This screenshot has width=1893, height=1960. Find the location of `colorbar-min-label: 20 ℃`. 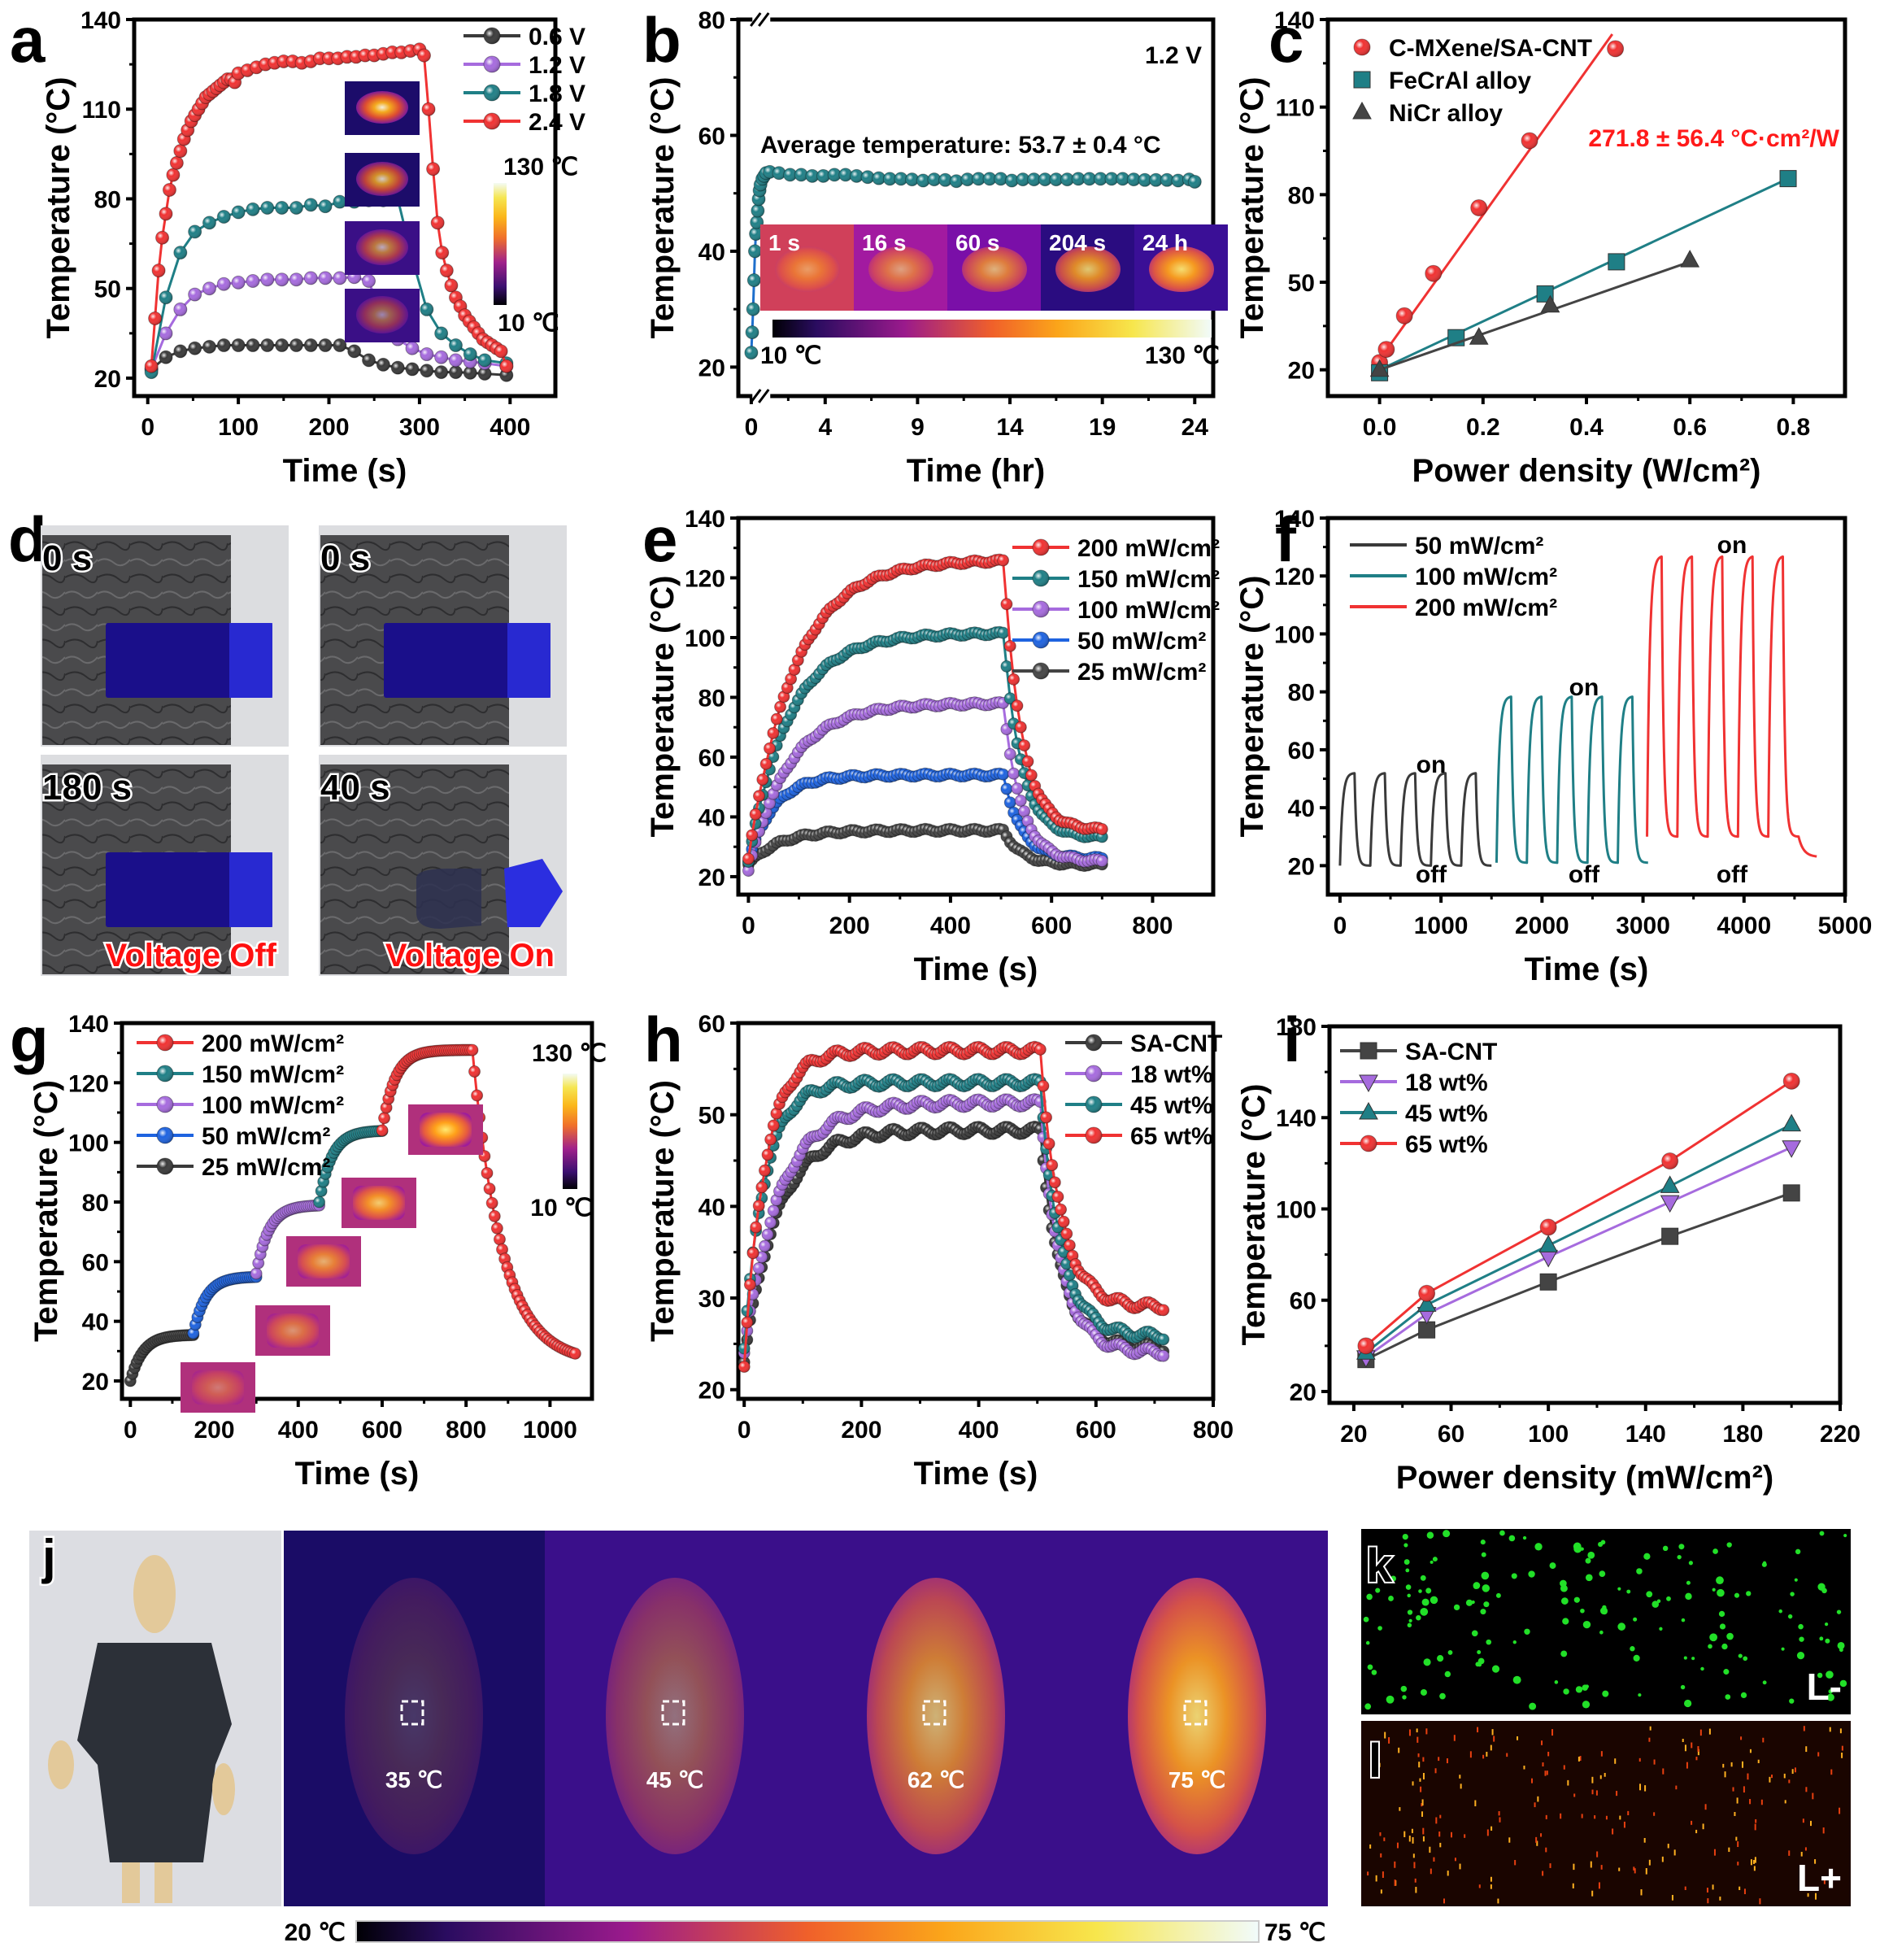

colorbar-min-label: 20 ℃ is located at coordinates (315, 1932).